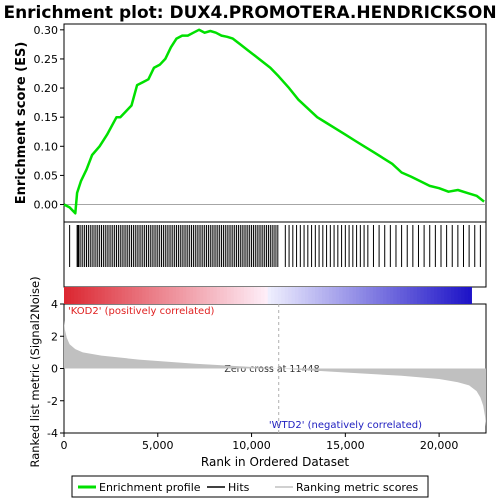  What do you see at coordinates (54, 304) in the screenshot?
I see `rank-y-tick-label: 4` at bounding box center [54, 304].